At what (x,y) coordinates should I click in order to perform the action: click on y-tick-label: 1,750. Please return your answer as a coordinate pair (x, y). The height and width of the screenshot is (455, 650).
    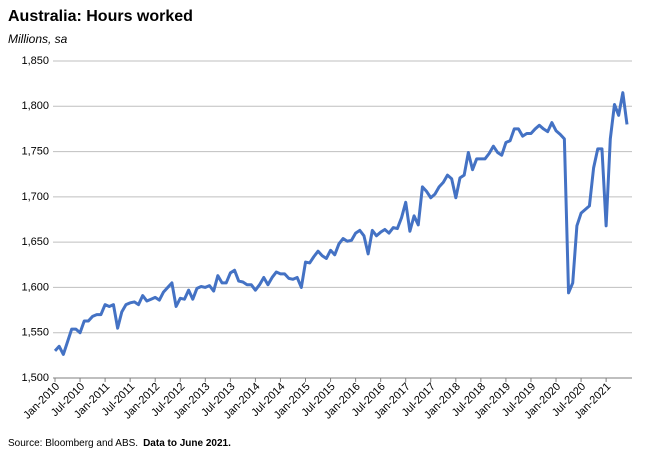
    Looking at the image, I should click on (35, 151).